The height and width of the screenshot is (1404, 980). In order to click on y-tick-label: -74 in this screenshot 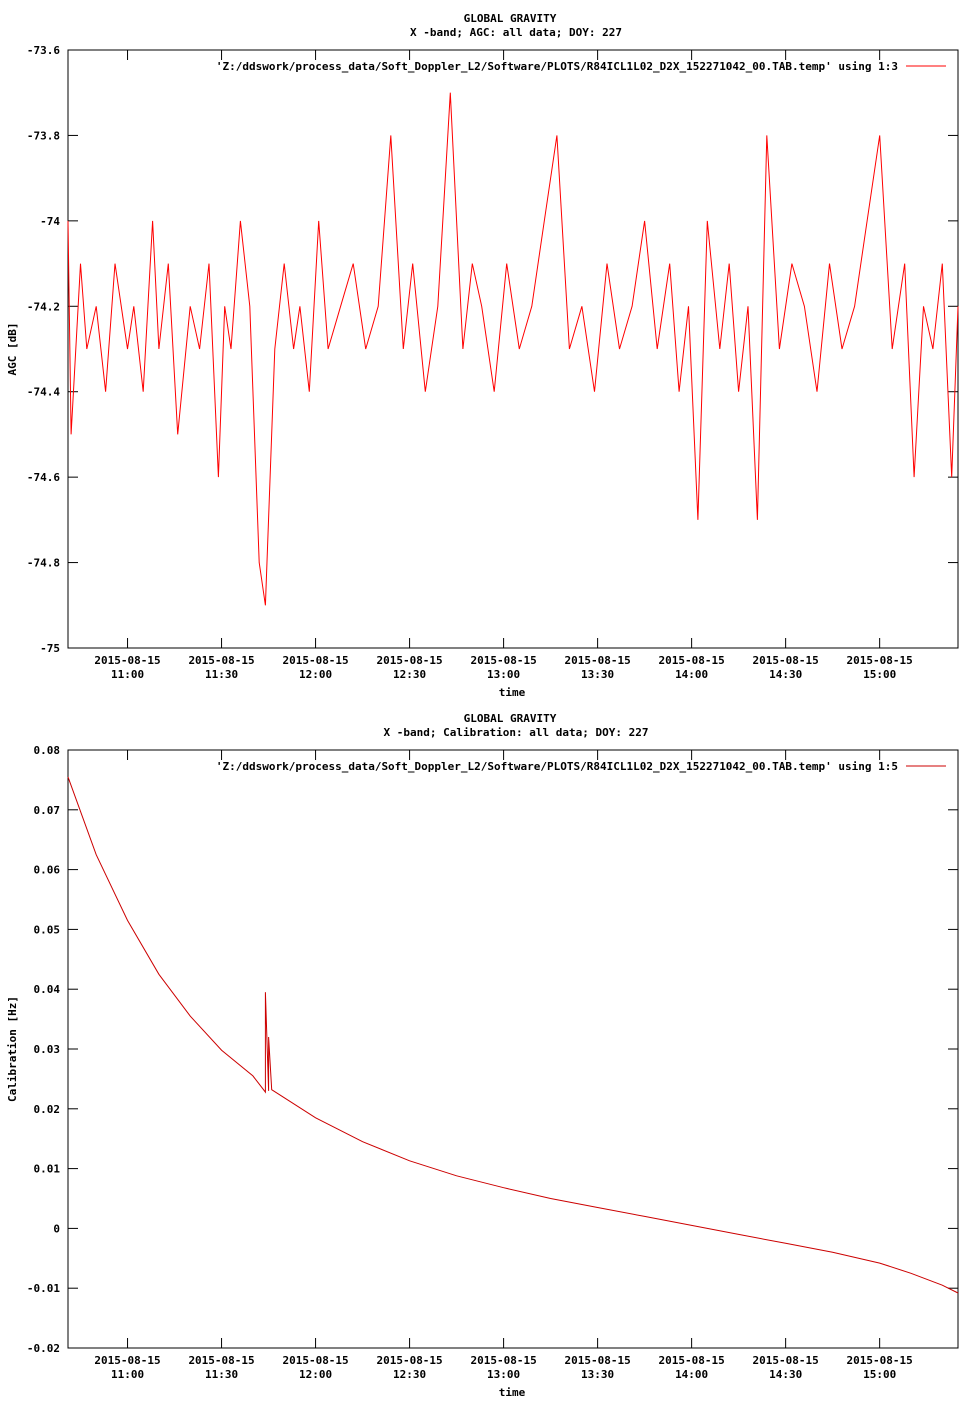, I will do `click(50, 221)`.